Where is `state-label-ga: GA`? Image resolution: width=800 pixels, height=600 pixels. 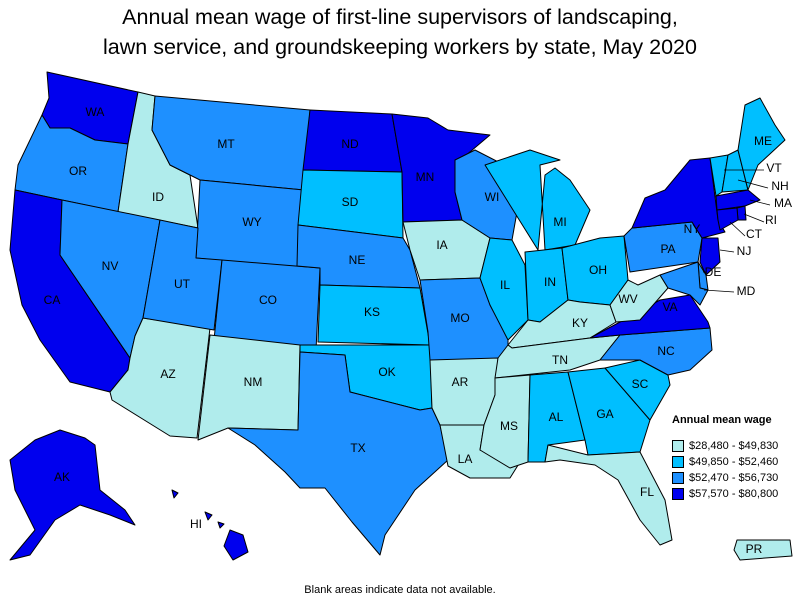 state-label-ga: GA is located at coordinates (604, 414).